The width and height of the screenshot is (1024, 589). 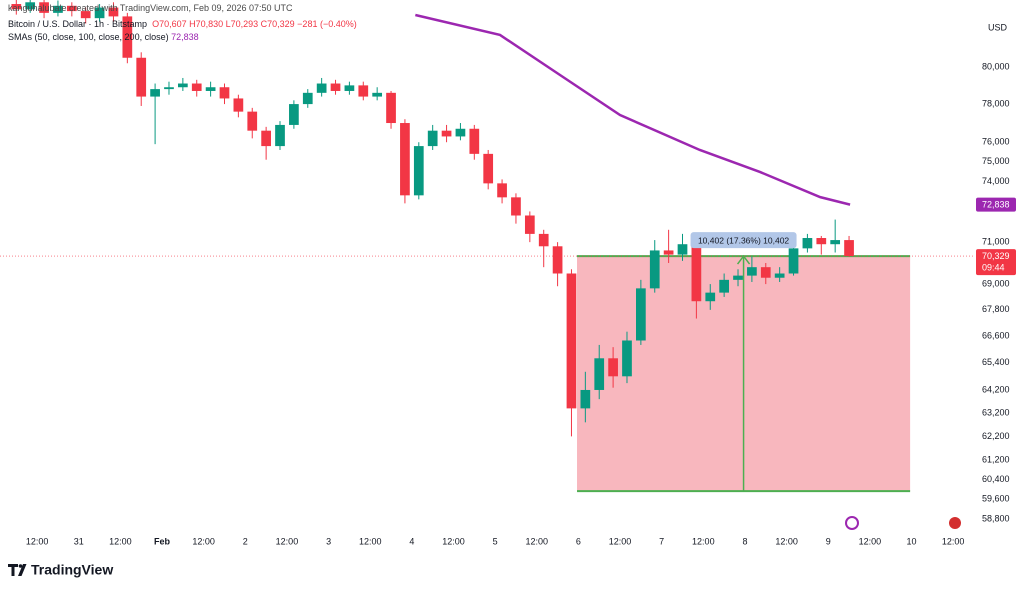 What do you see at coordinates (495, 541) in the screenshot?
I see `x-tick-label: 5` at bounding box center [495, 541].